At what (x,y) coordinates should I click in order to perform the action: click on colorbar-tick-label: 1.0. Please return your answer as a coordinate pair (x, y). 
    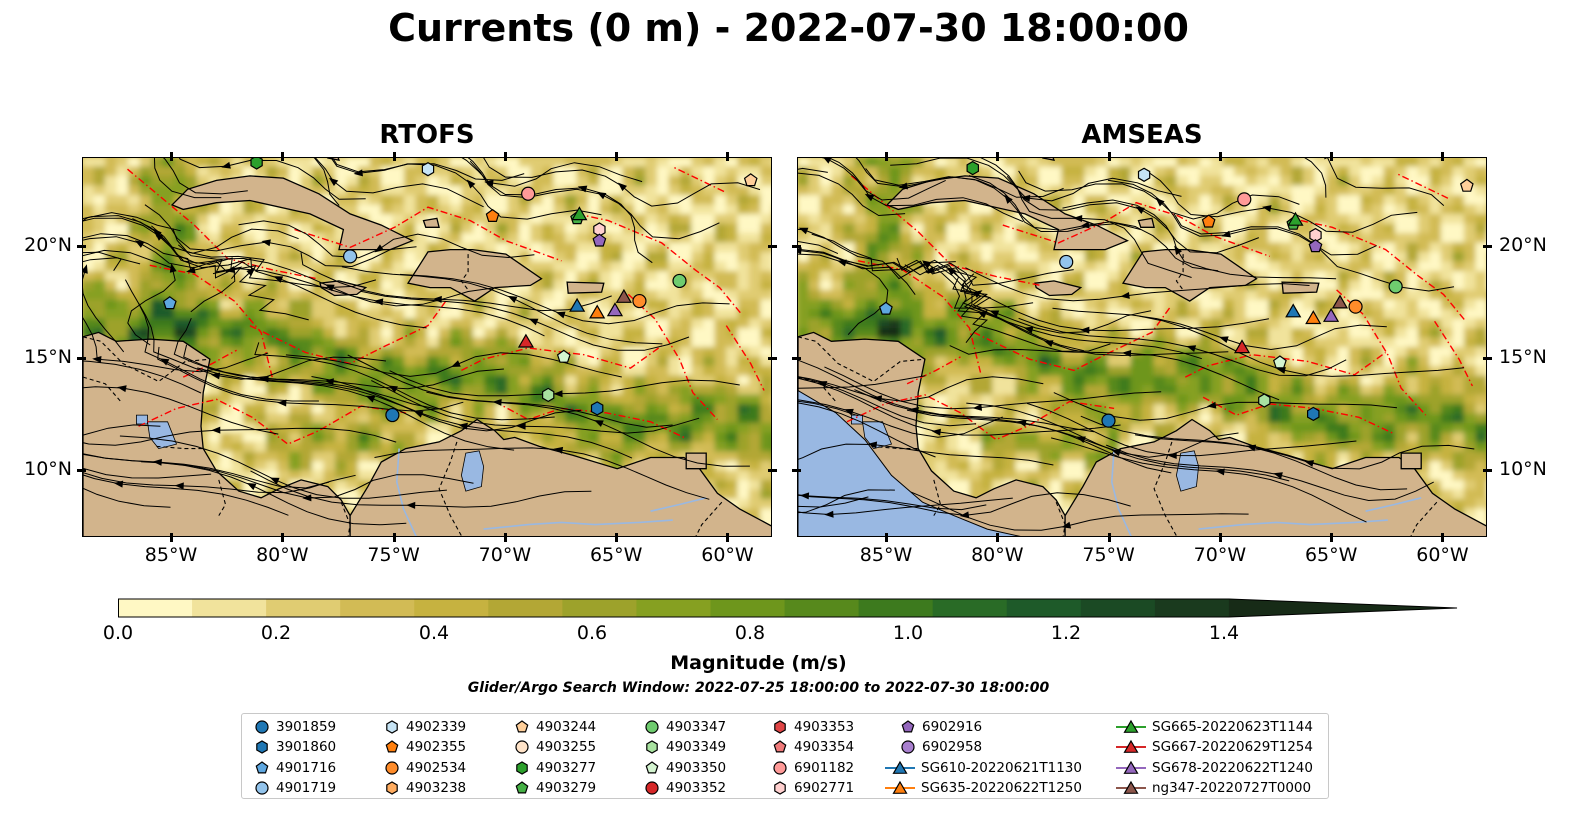
    Looking at the image, I should click on (908, 633).